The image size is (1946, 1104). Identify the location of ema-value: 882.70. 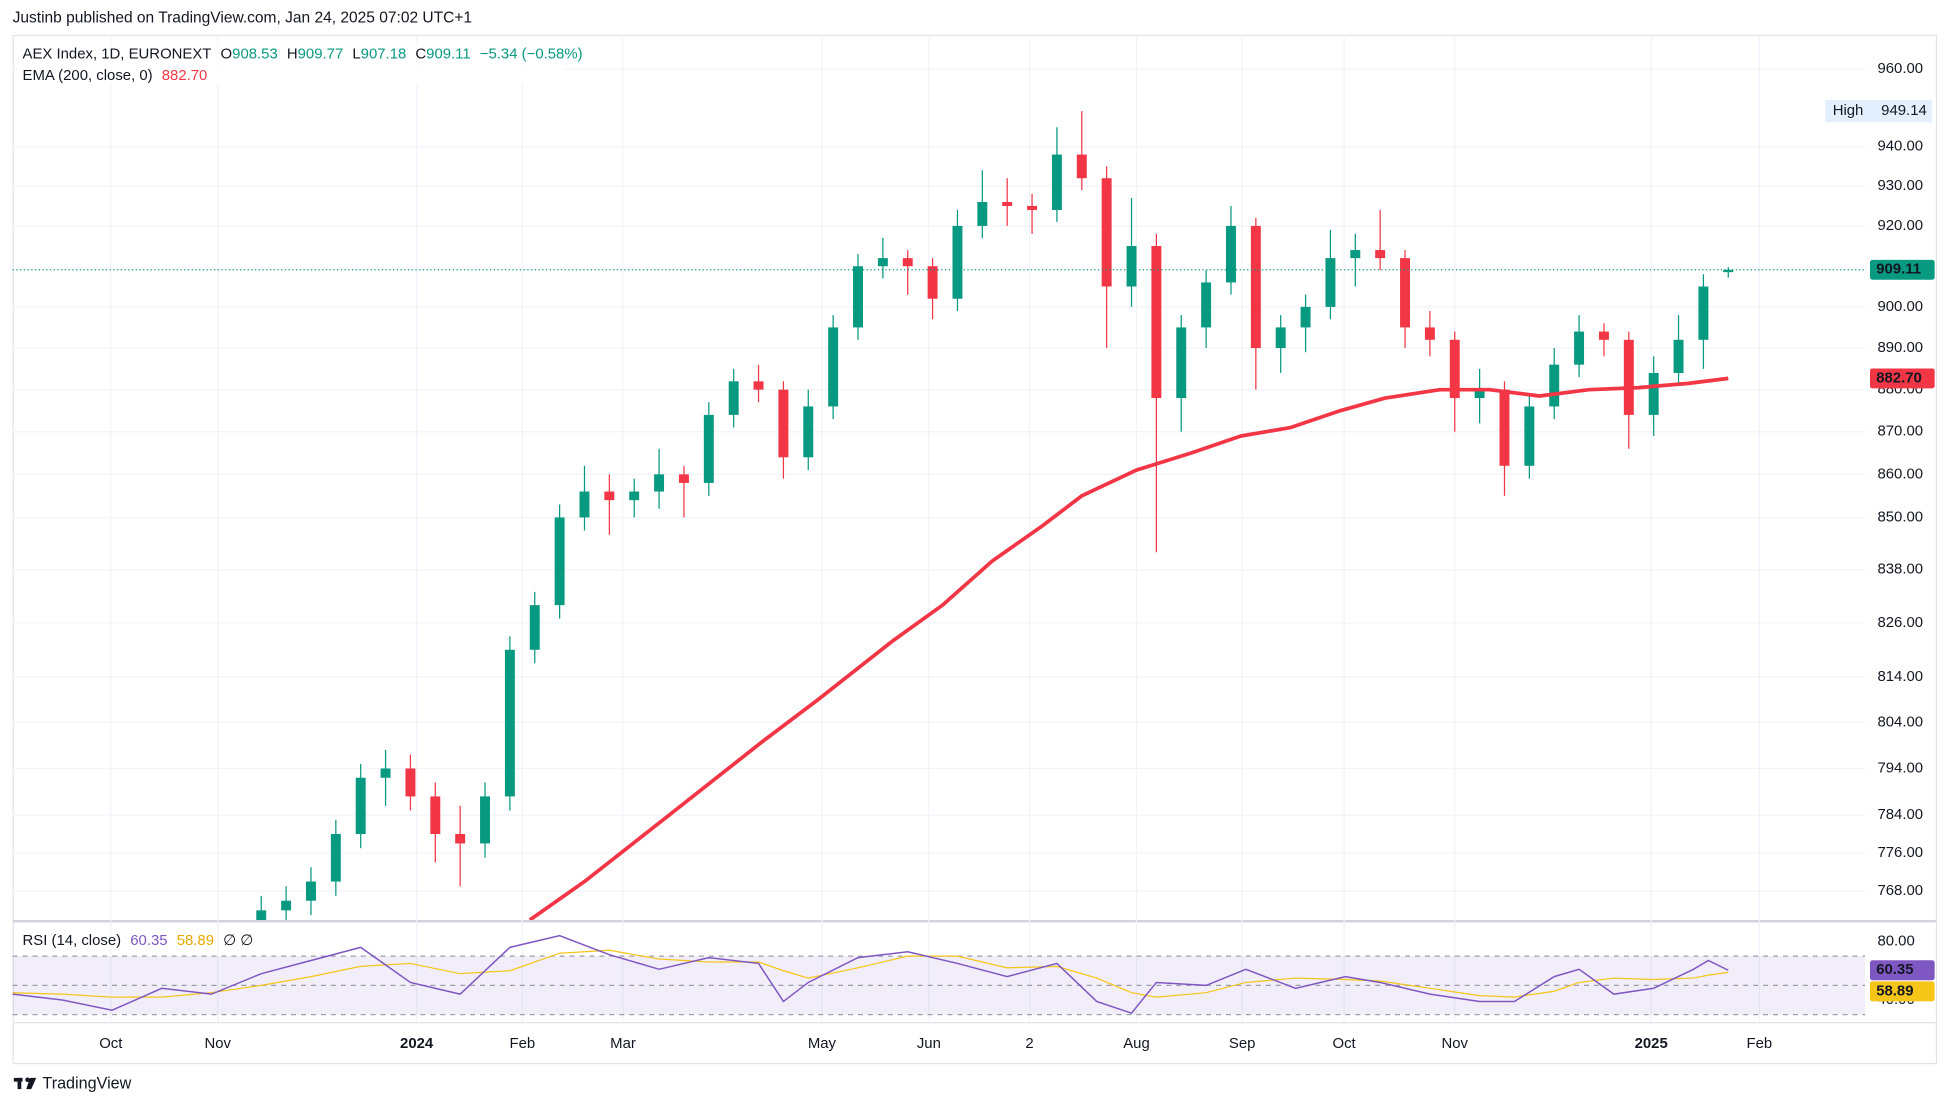
(185, 76).